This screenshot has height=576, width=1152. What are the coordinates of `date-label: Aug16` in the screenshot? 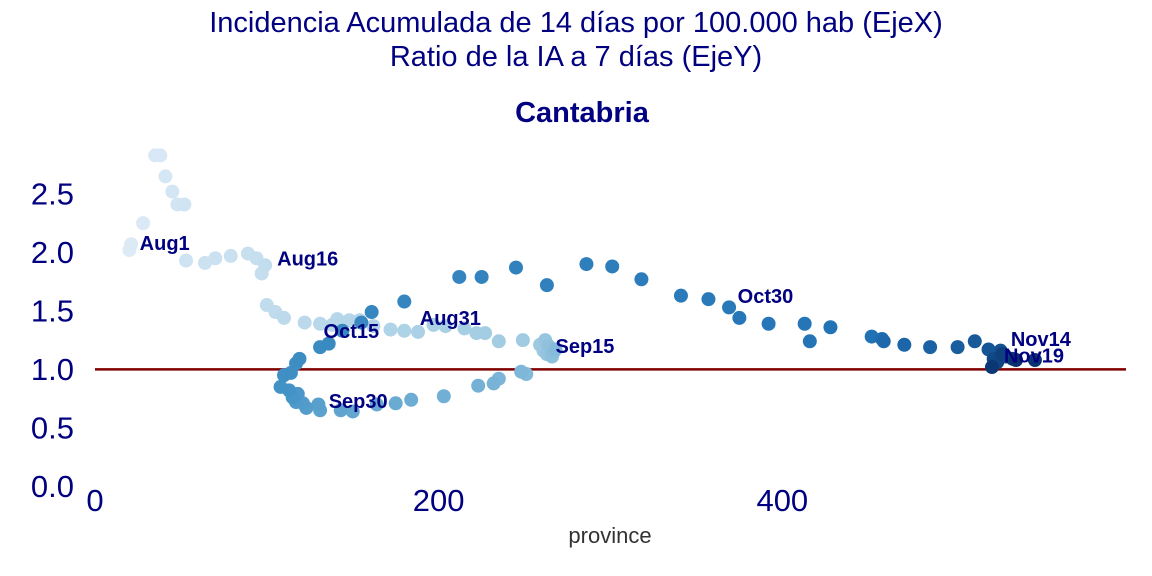 It's located at (307, 259).